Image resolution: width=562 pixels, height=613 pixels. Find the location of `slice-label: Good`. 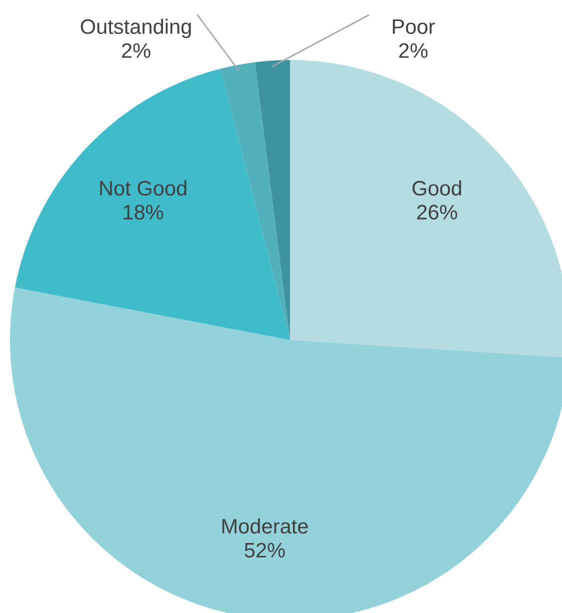

slice-label: Good is located at coordinates (437, 188).